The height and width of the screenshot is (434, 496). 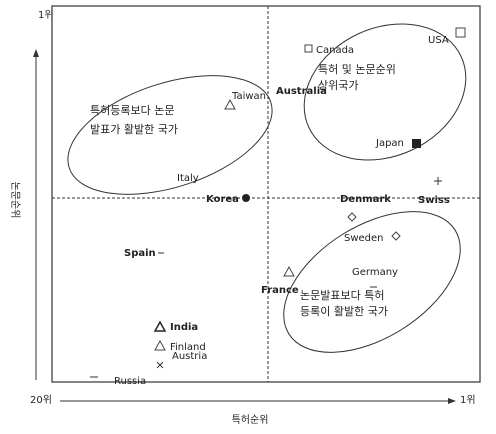 I want to click on country-label: Italy, so click(x=188, y=178).